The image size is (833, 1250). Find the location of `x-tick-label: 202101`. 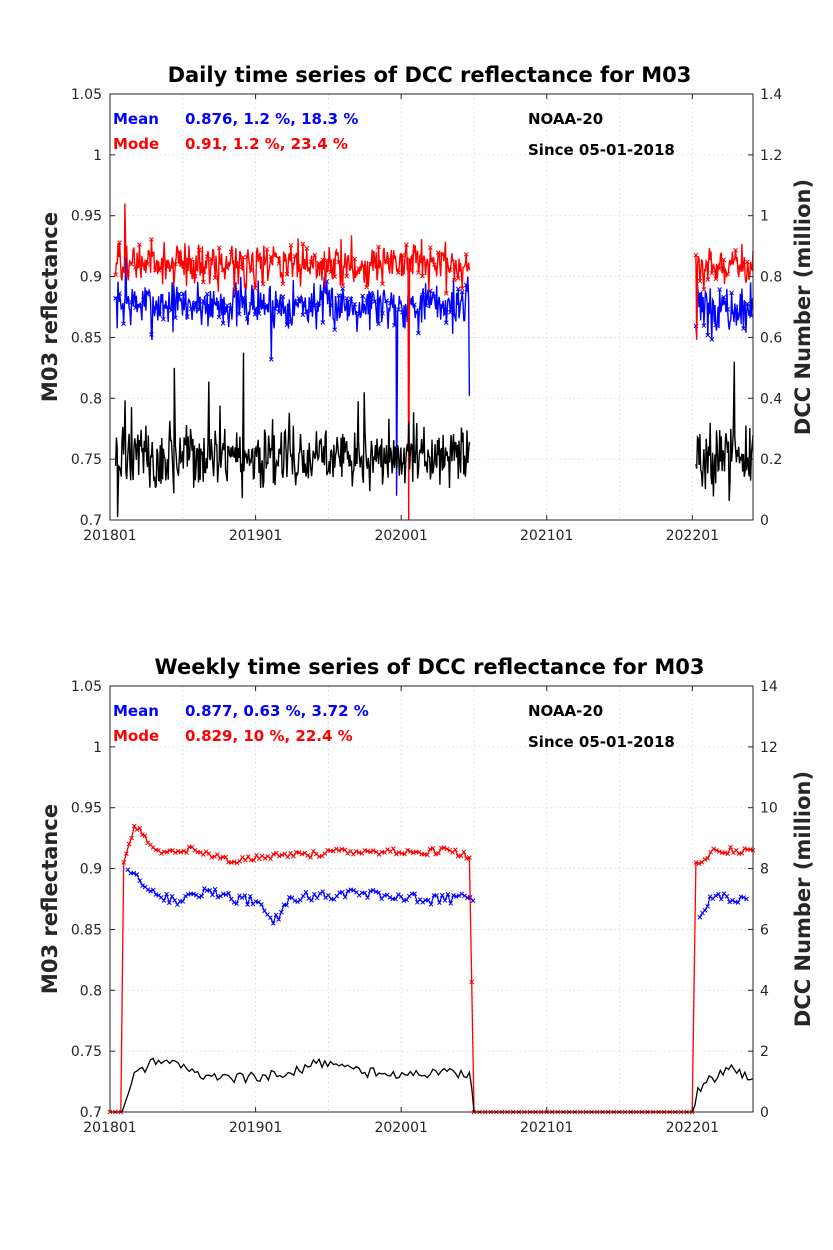

x-tick-label: 202101 is located at coordinates (546, 536).